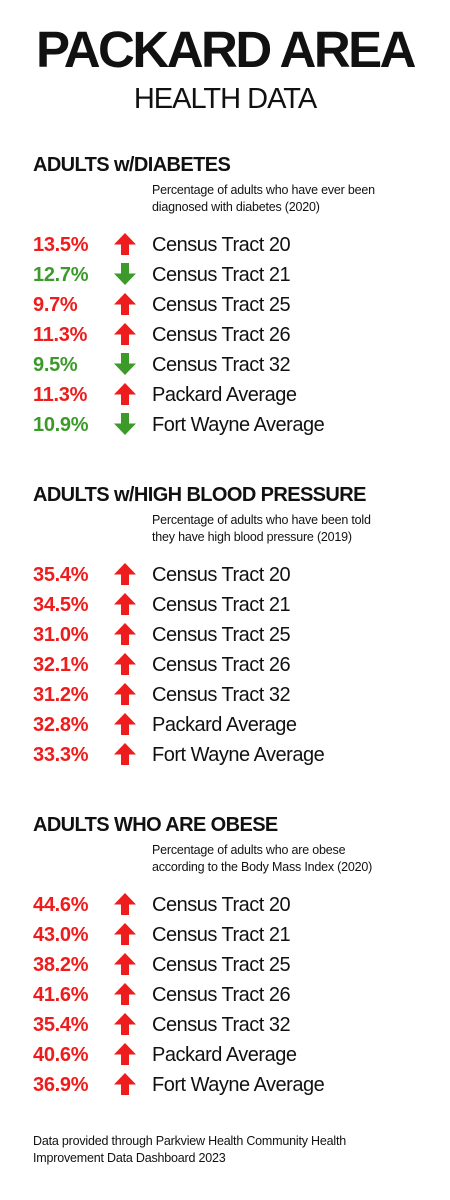 The height and width of the screenshot is (1200, 450). I want to click on stat-value: 31.2%, so click(61, 695).